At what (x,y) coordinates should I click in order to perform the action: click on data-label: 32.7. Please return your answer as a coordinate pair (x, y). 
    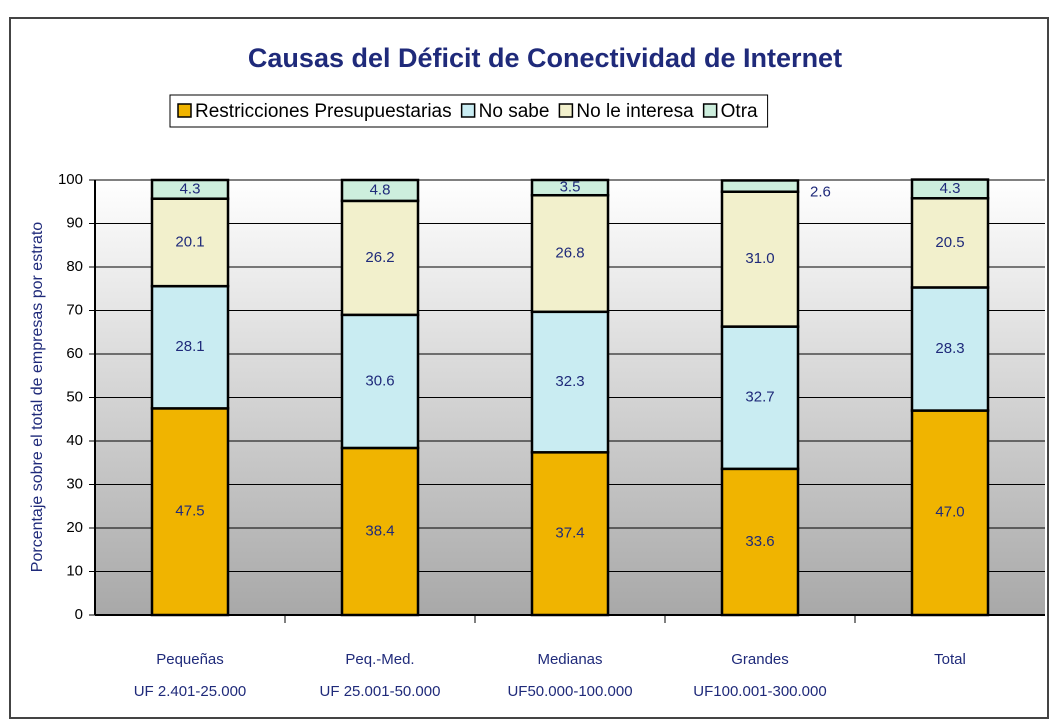
    Looking at the image, I should click on (759, 397).